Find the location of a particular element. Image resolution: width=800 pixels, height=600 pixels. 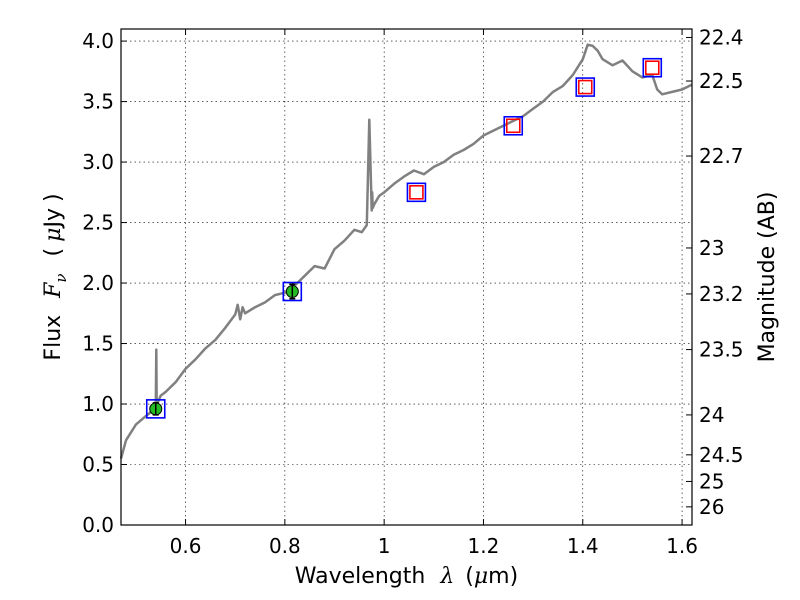

y-axis-symbol: F is located at coordinates (53, 290).